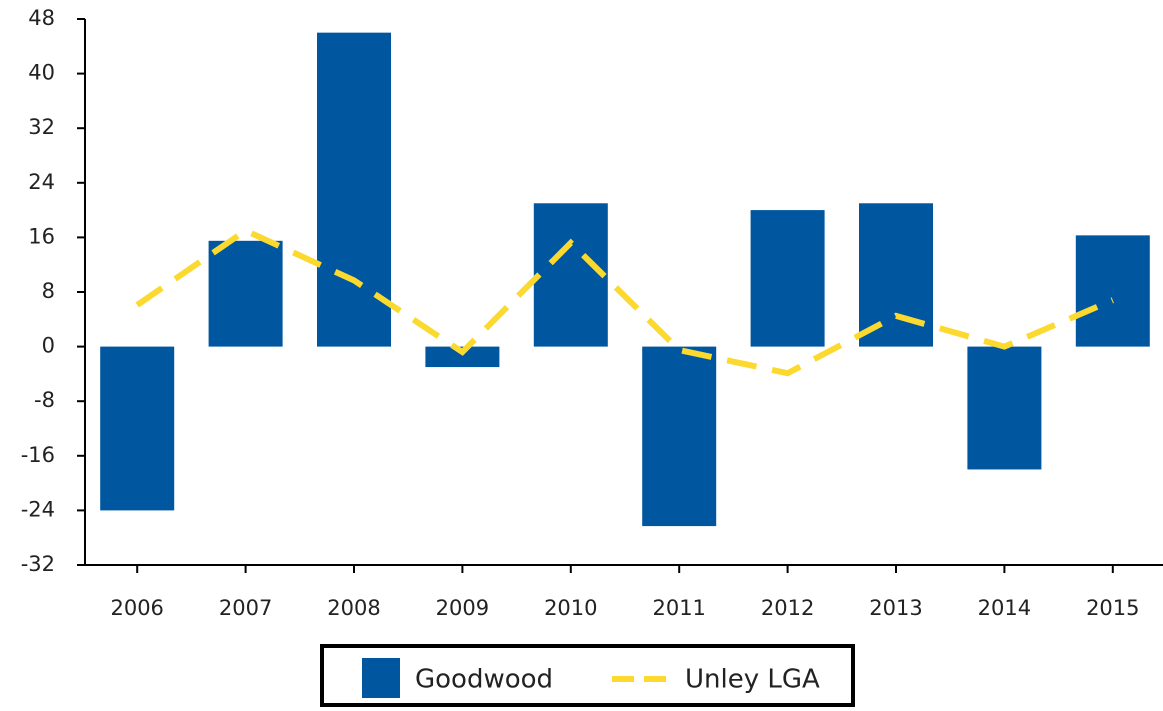  What do you see at coordinates (41, 182) in the screenshot?
I see `y-tick-label: 24` at bounding box center [41, 182].